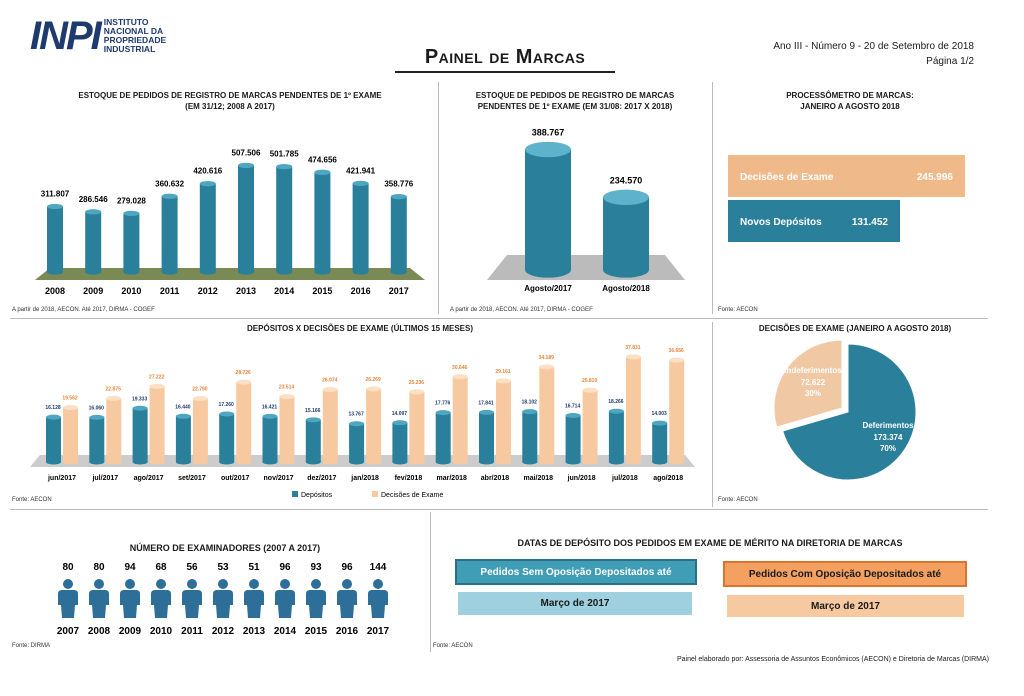  What do you see at coordinates (130, 631) in the screenshot?
I see `examiner-year: 2009` at bounding box center [130, 631].